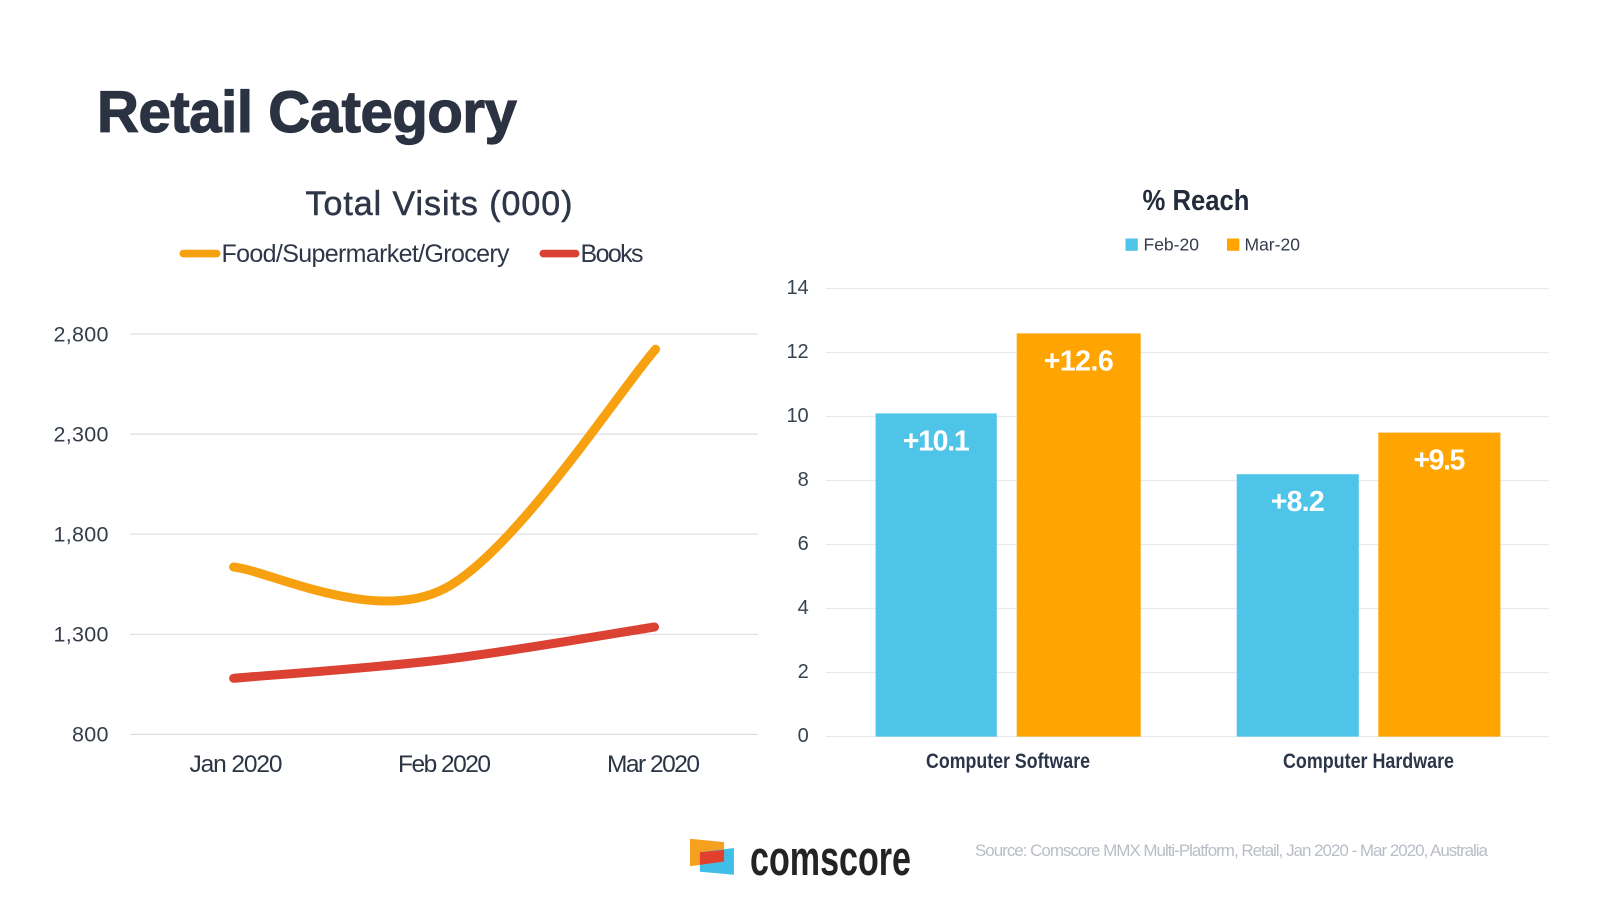 This screenshot has width=1600, height=900. I want to click on svg-text: 12, so click(797, 352).